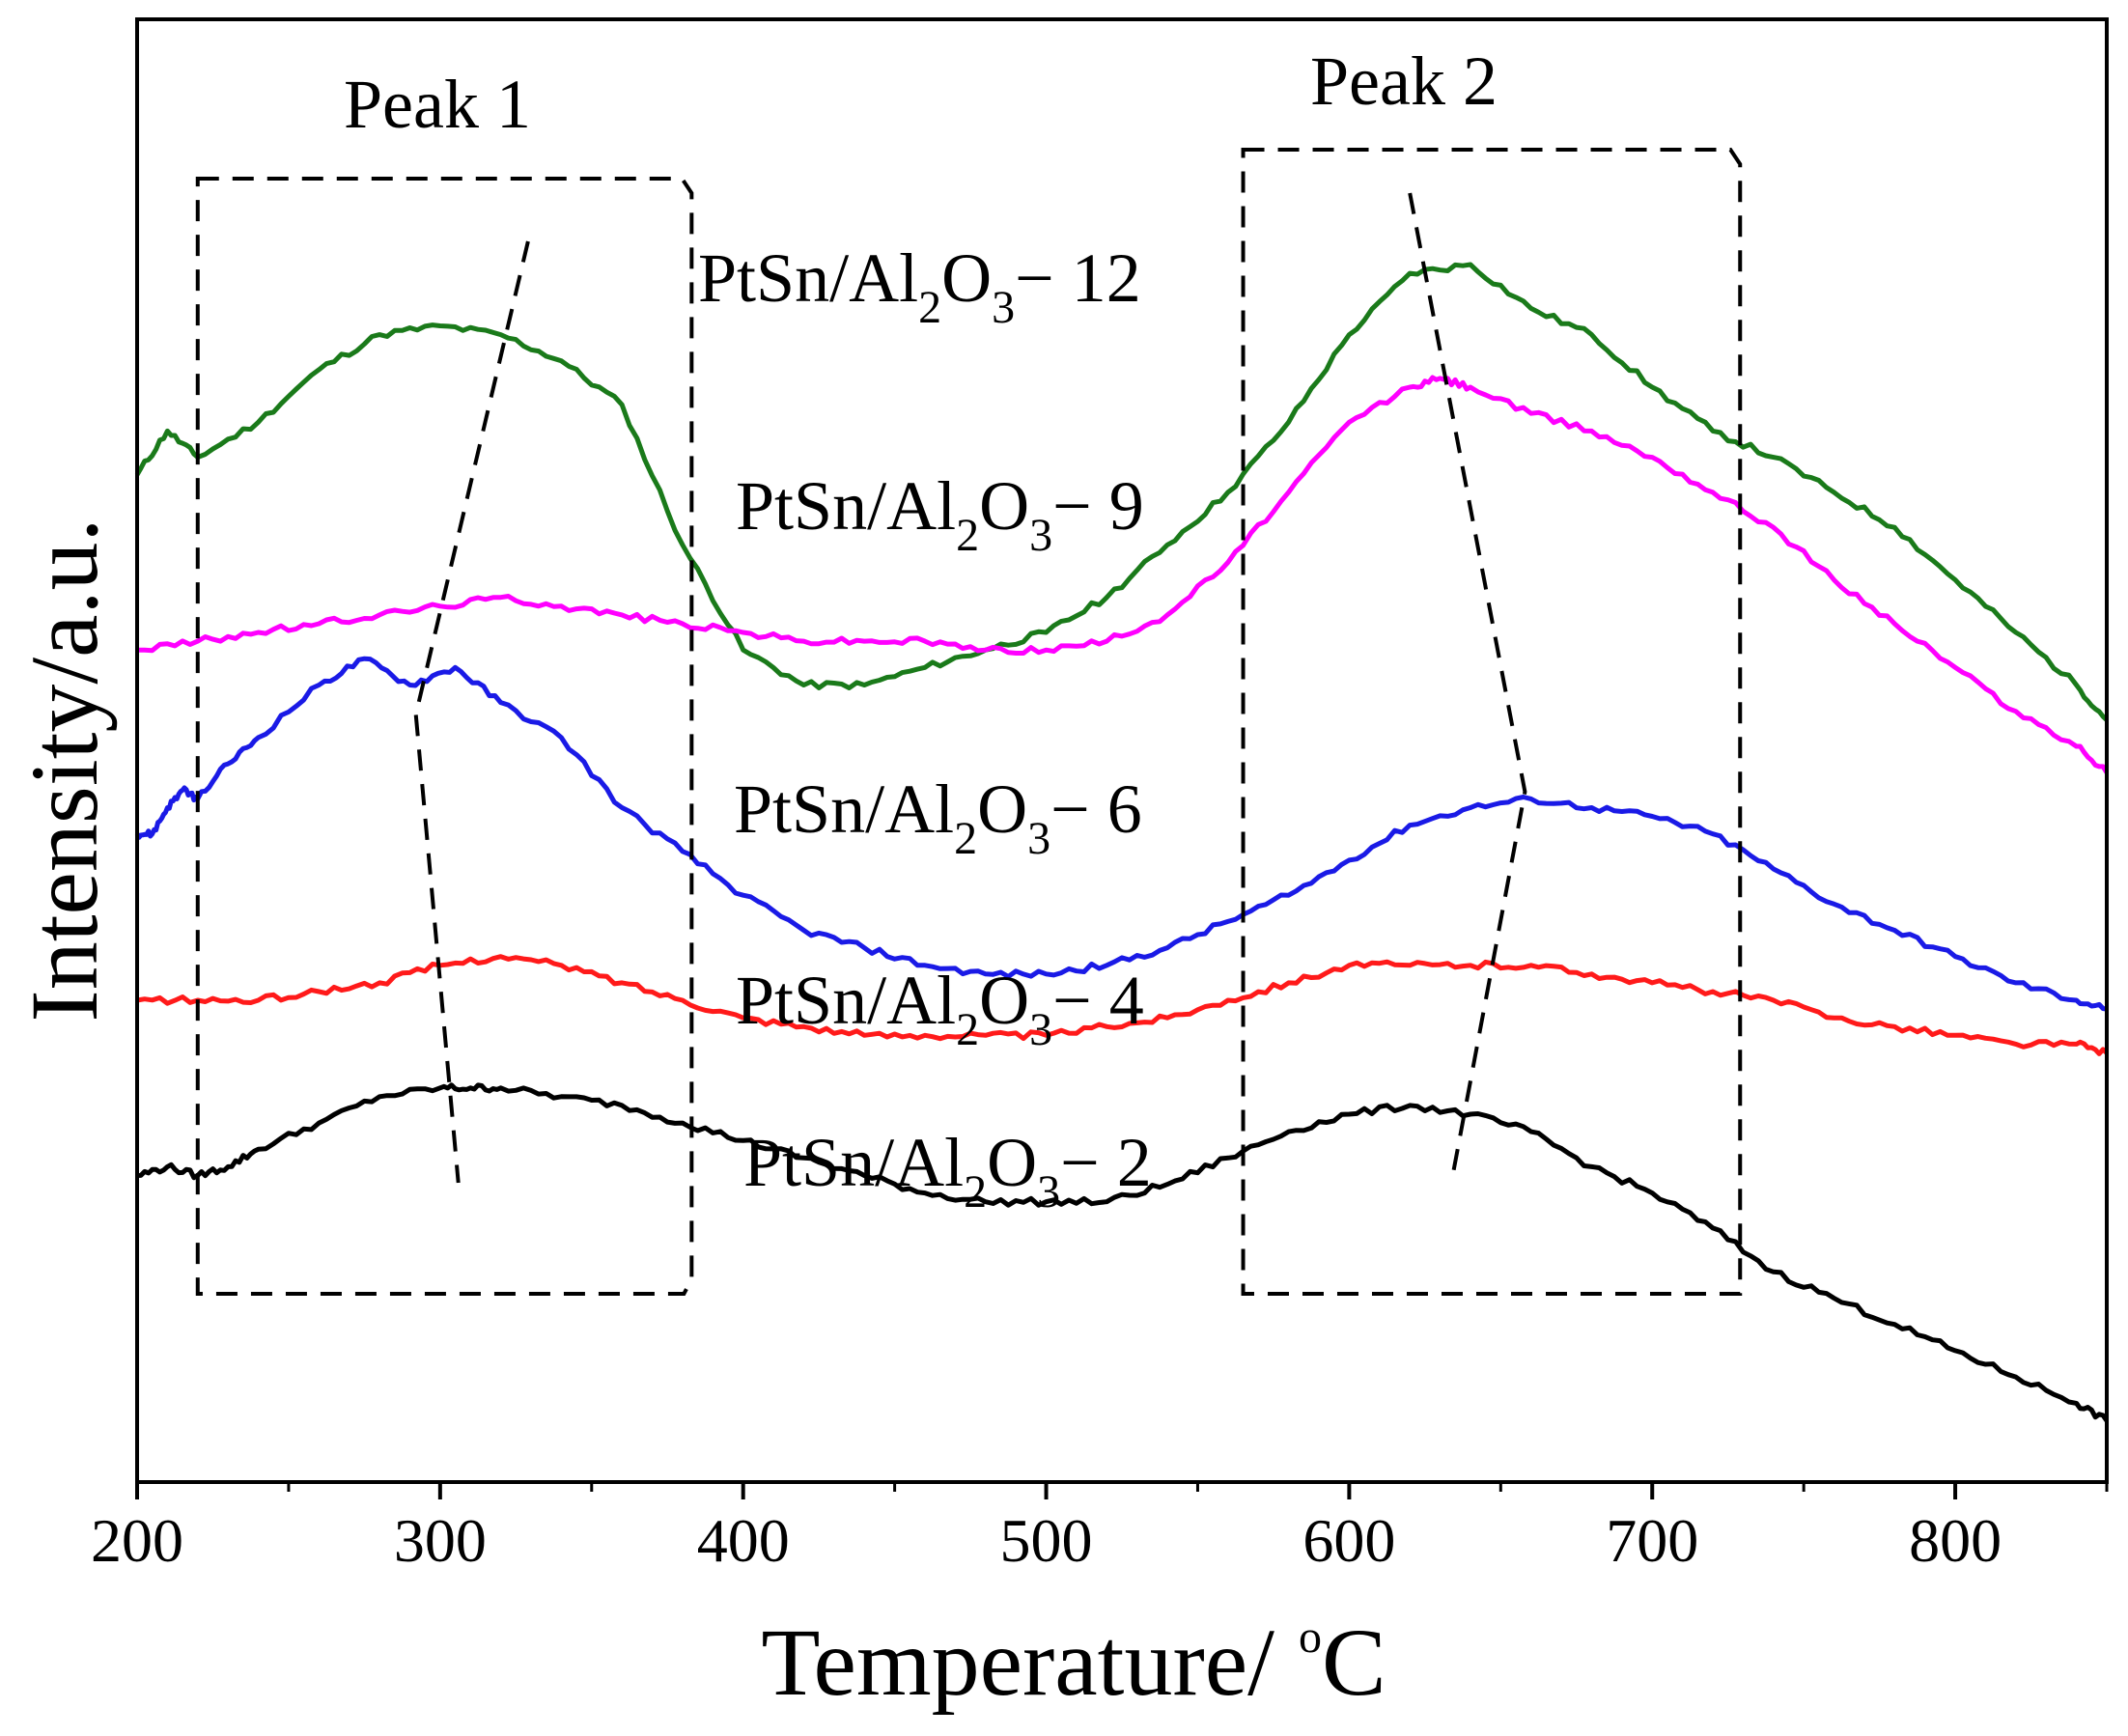 The width and height of the screenshot is (2128, 1736). What do you see at coordinates (1004, 308) in the screenshot?
I see `series-label-1-part-3: 3` at bounding box center [1004, 308].